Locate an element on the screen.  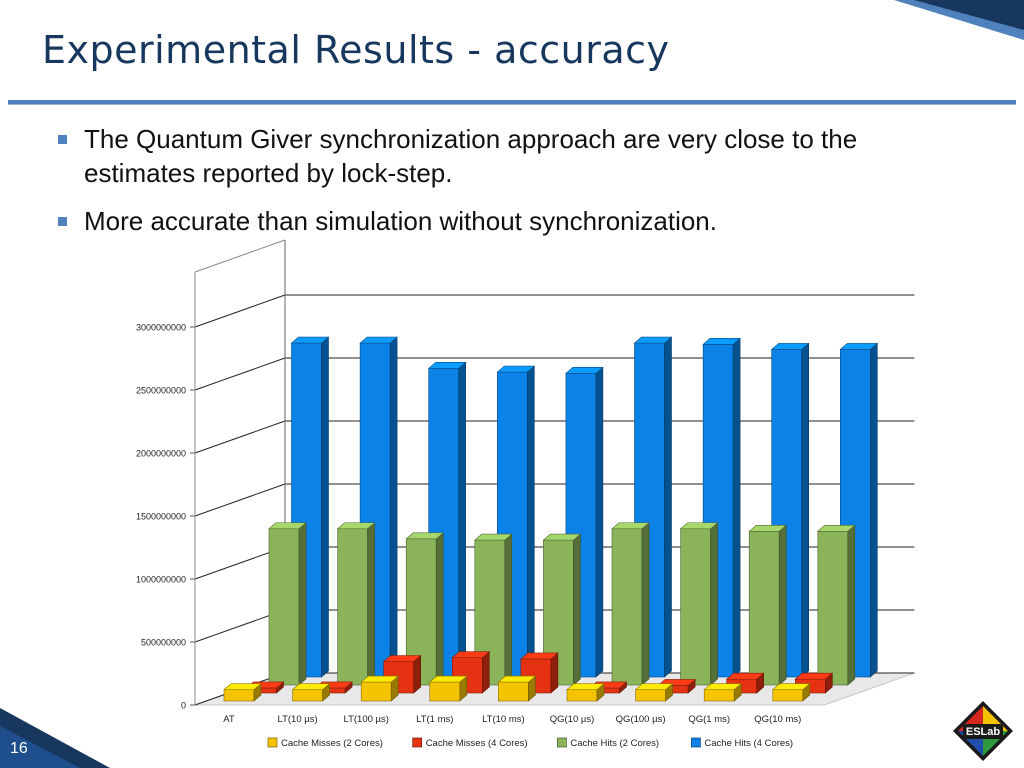
slide-title: Experimental Results - accuracy is located at coordinates (356, 50).